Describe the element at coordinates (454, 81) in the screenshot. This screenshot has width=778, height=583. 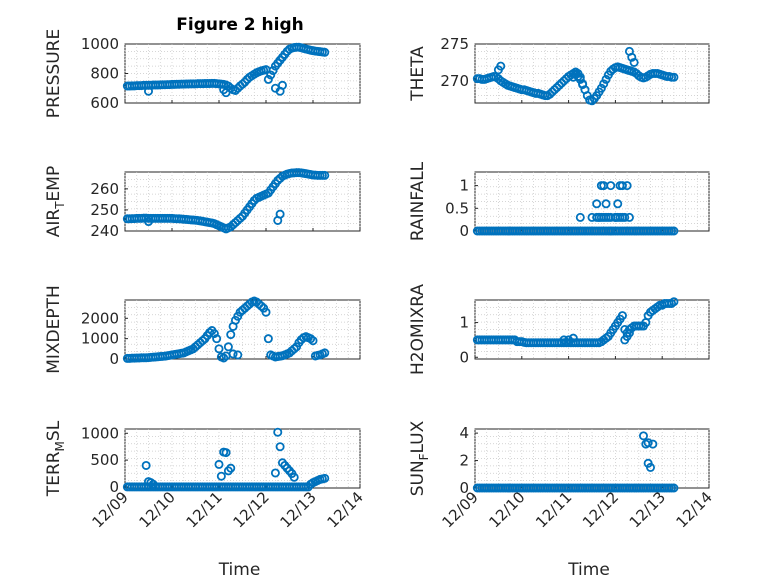
I see `y-tick-label: 270` at that location.